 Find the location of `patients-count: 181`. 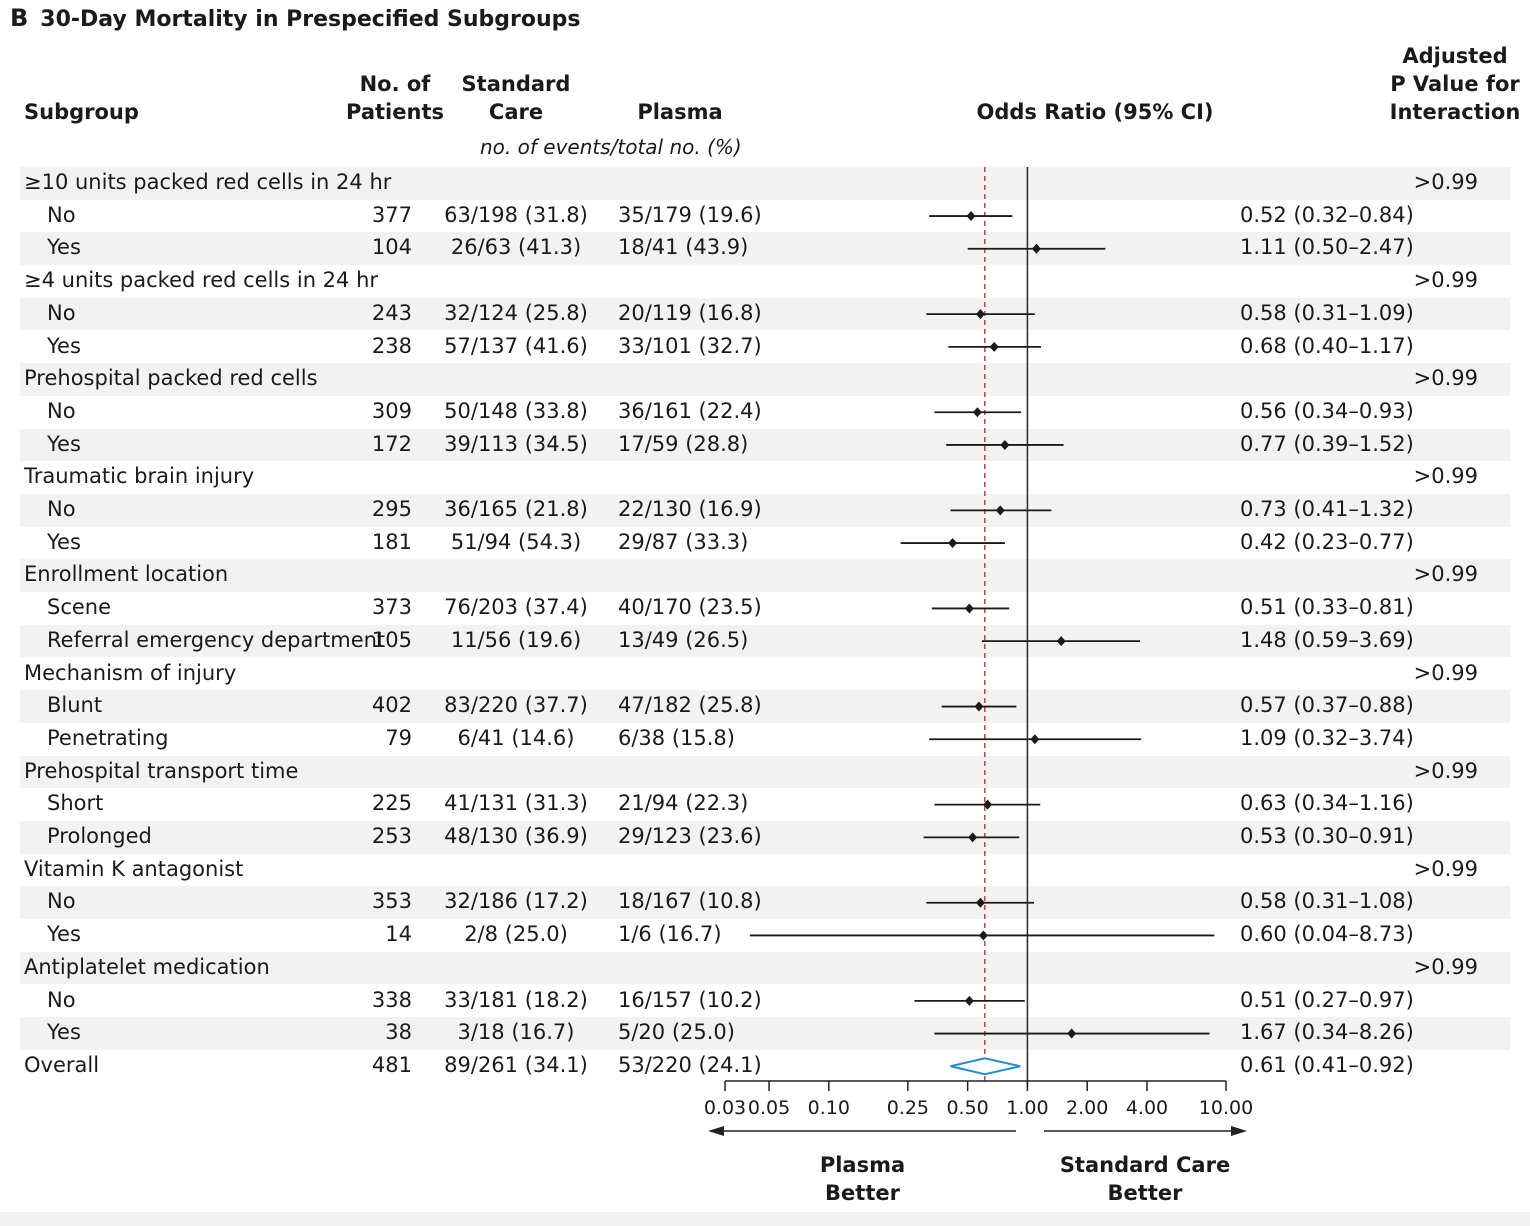

patients-count: 181 is located at coordinates (391, 541).